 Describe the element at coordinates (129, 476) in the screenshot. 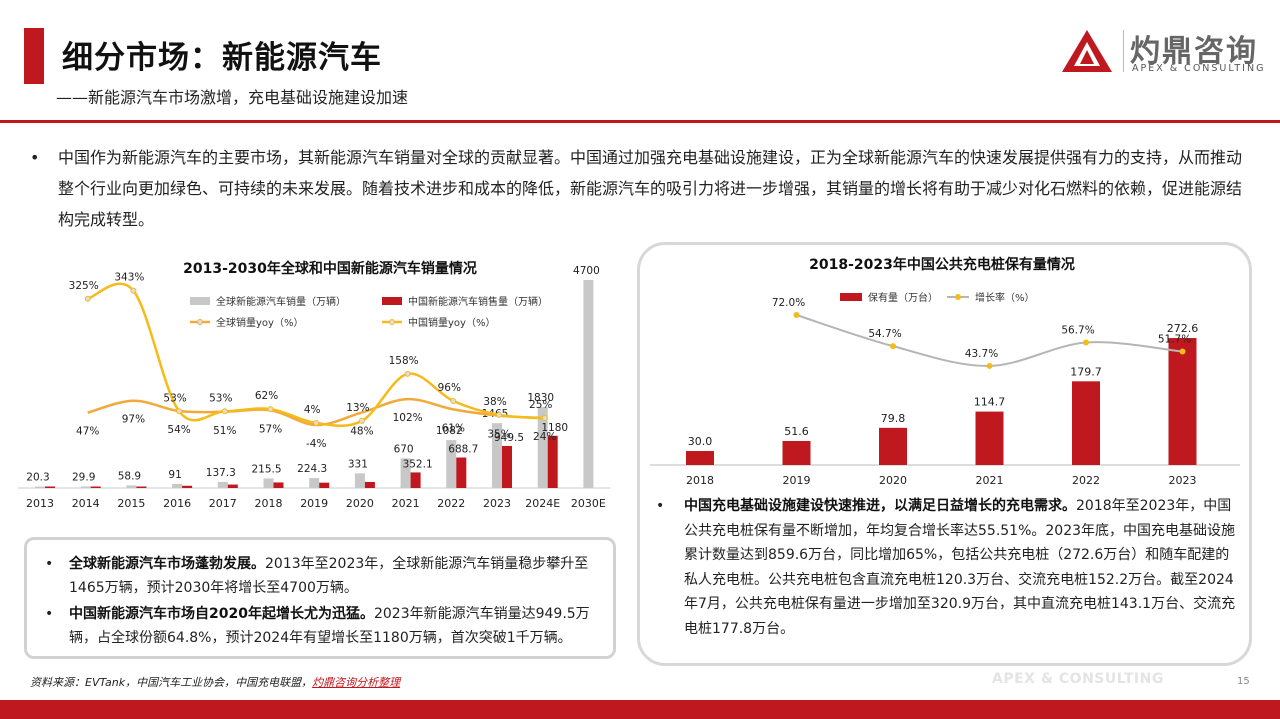

I see `global-sales-label: 58.9` at that location.